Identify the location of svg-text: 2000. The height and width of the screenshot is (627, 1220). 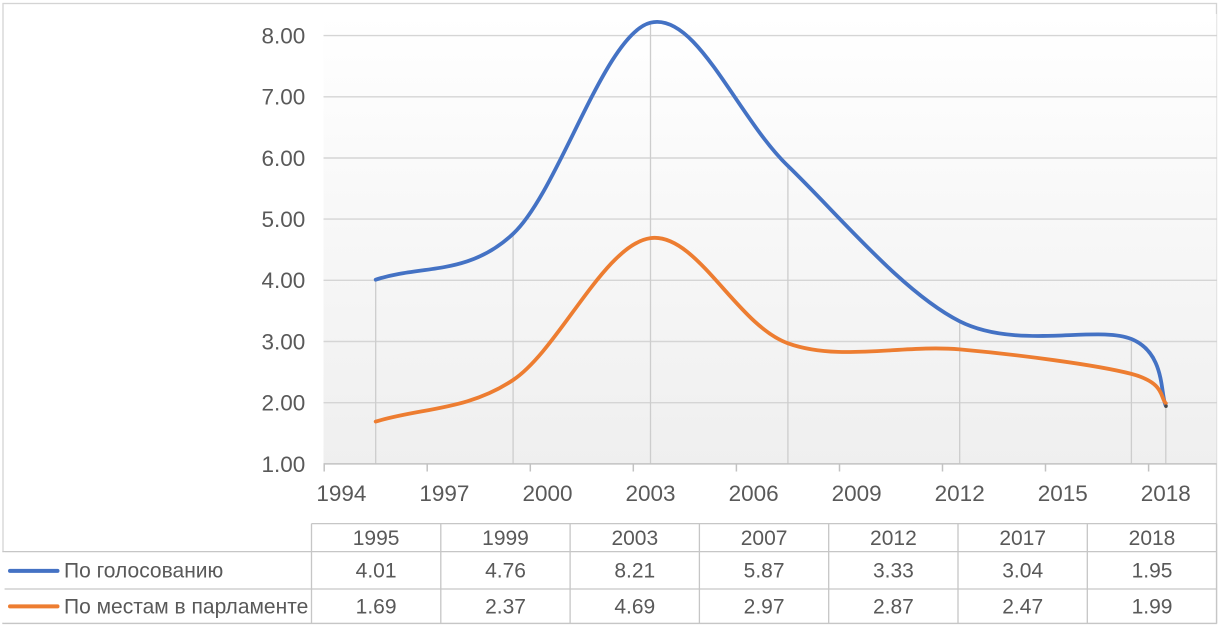
(547, 493).